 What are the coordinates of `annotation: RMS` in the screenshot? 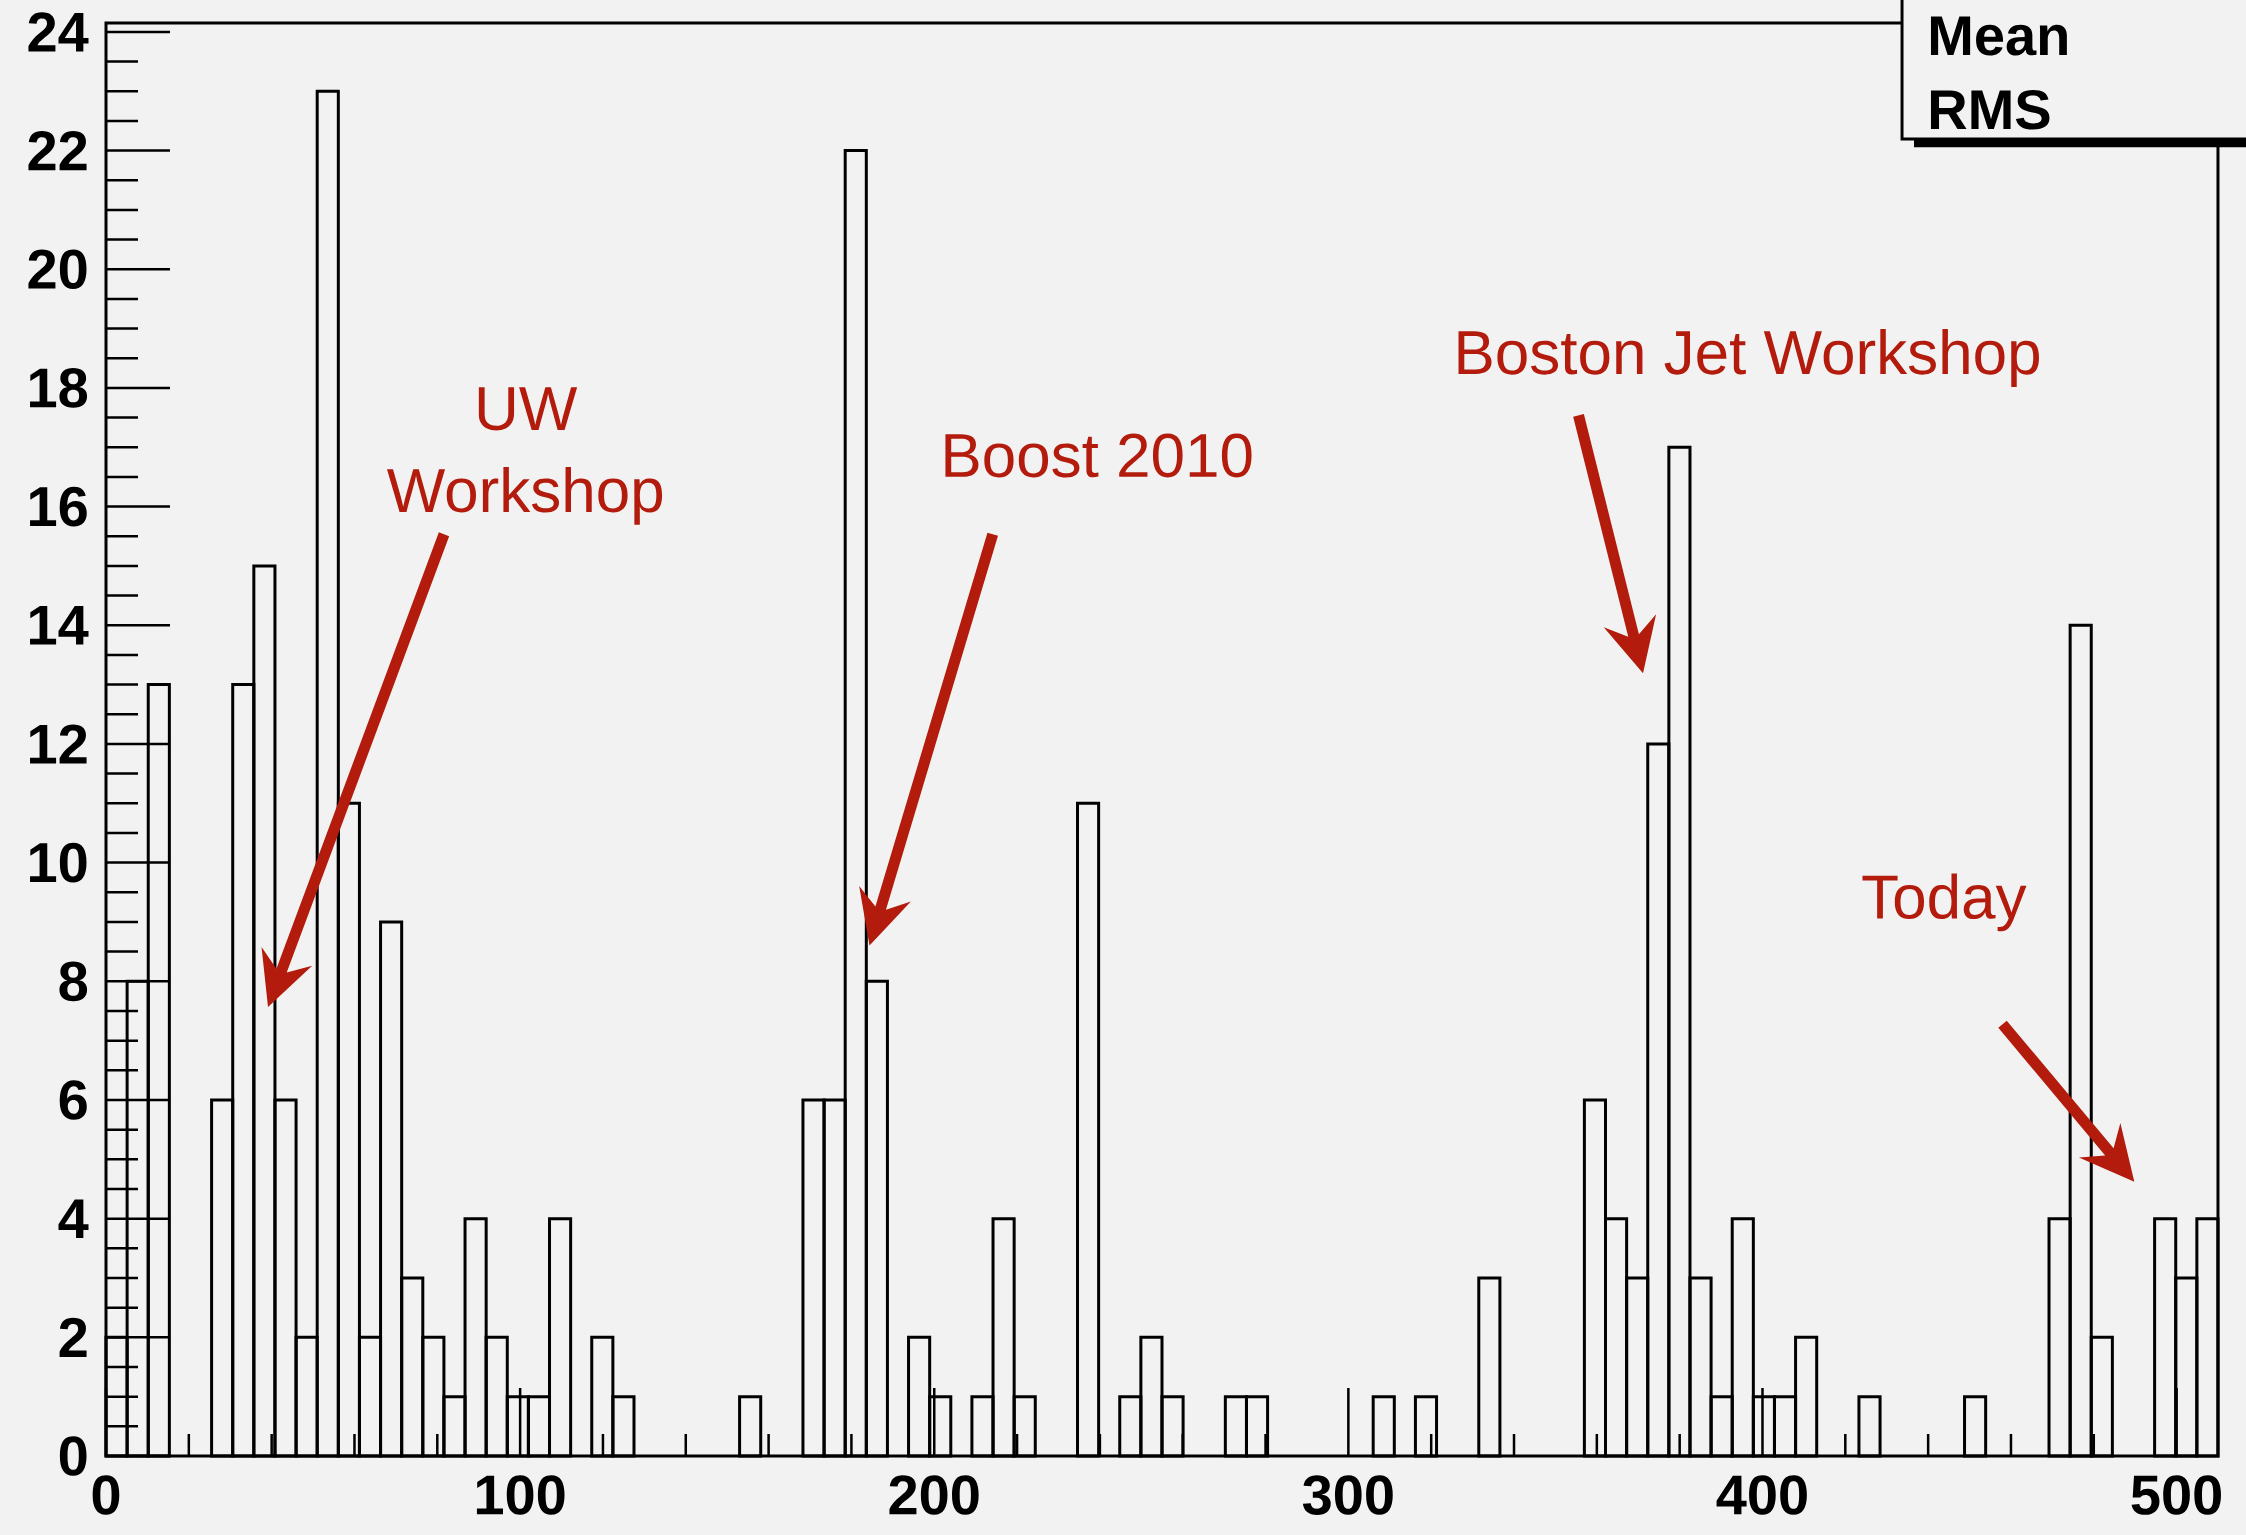 It's located at (1990, 109).